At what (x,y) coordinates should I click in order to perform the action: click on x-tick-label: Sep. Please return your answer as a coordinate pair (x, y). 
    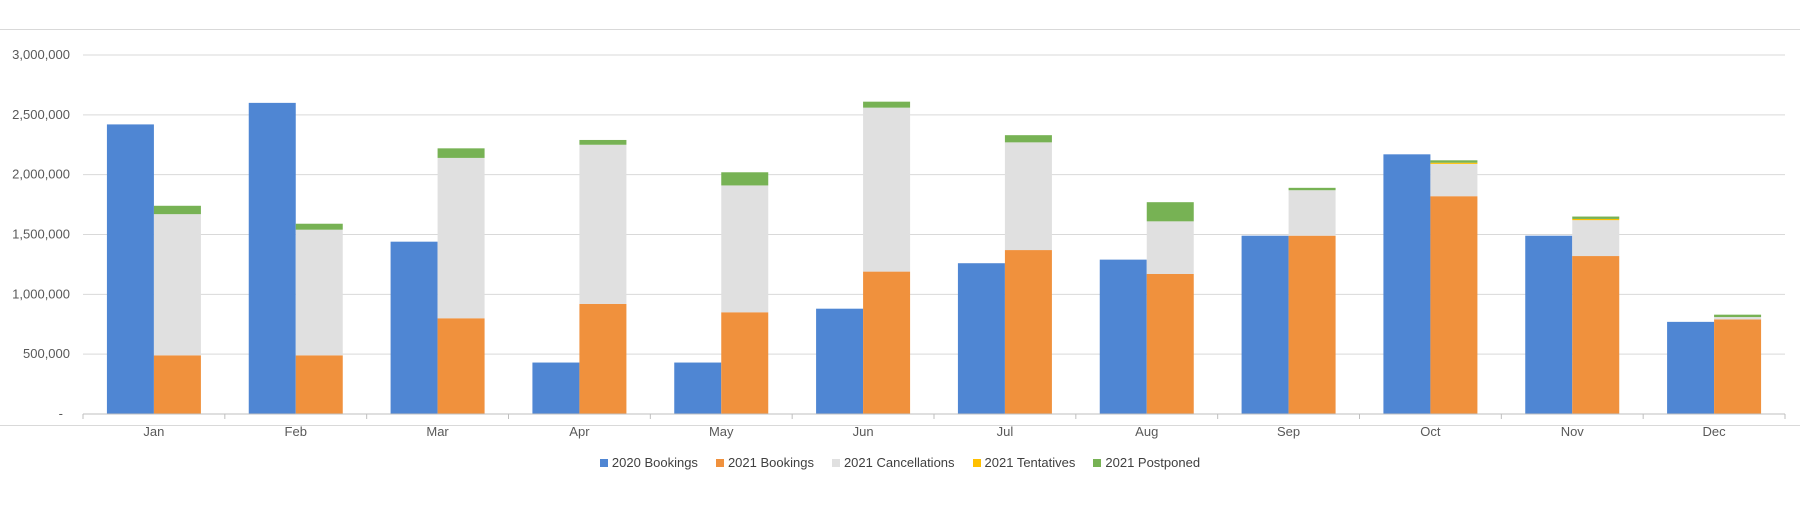
    Looking at the image, I should click on (1288, 431).